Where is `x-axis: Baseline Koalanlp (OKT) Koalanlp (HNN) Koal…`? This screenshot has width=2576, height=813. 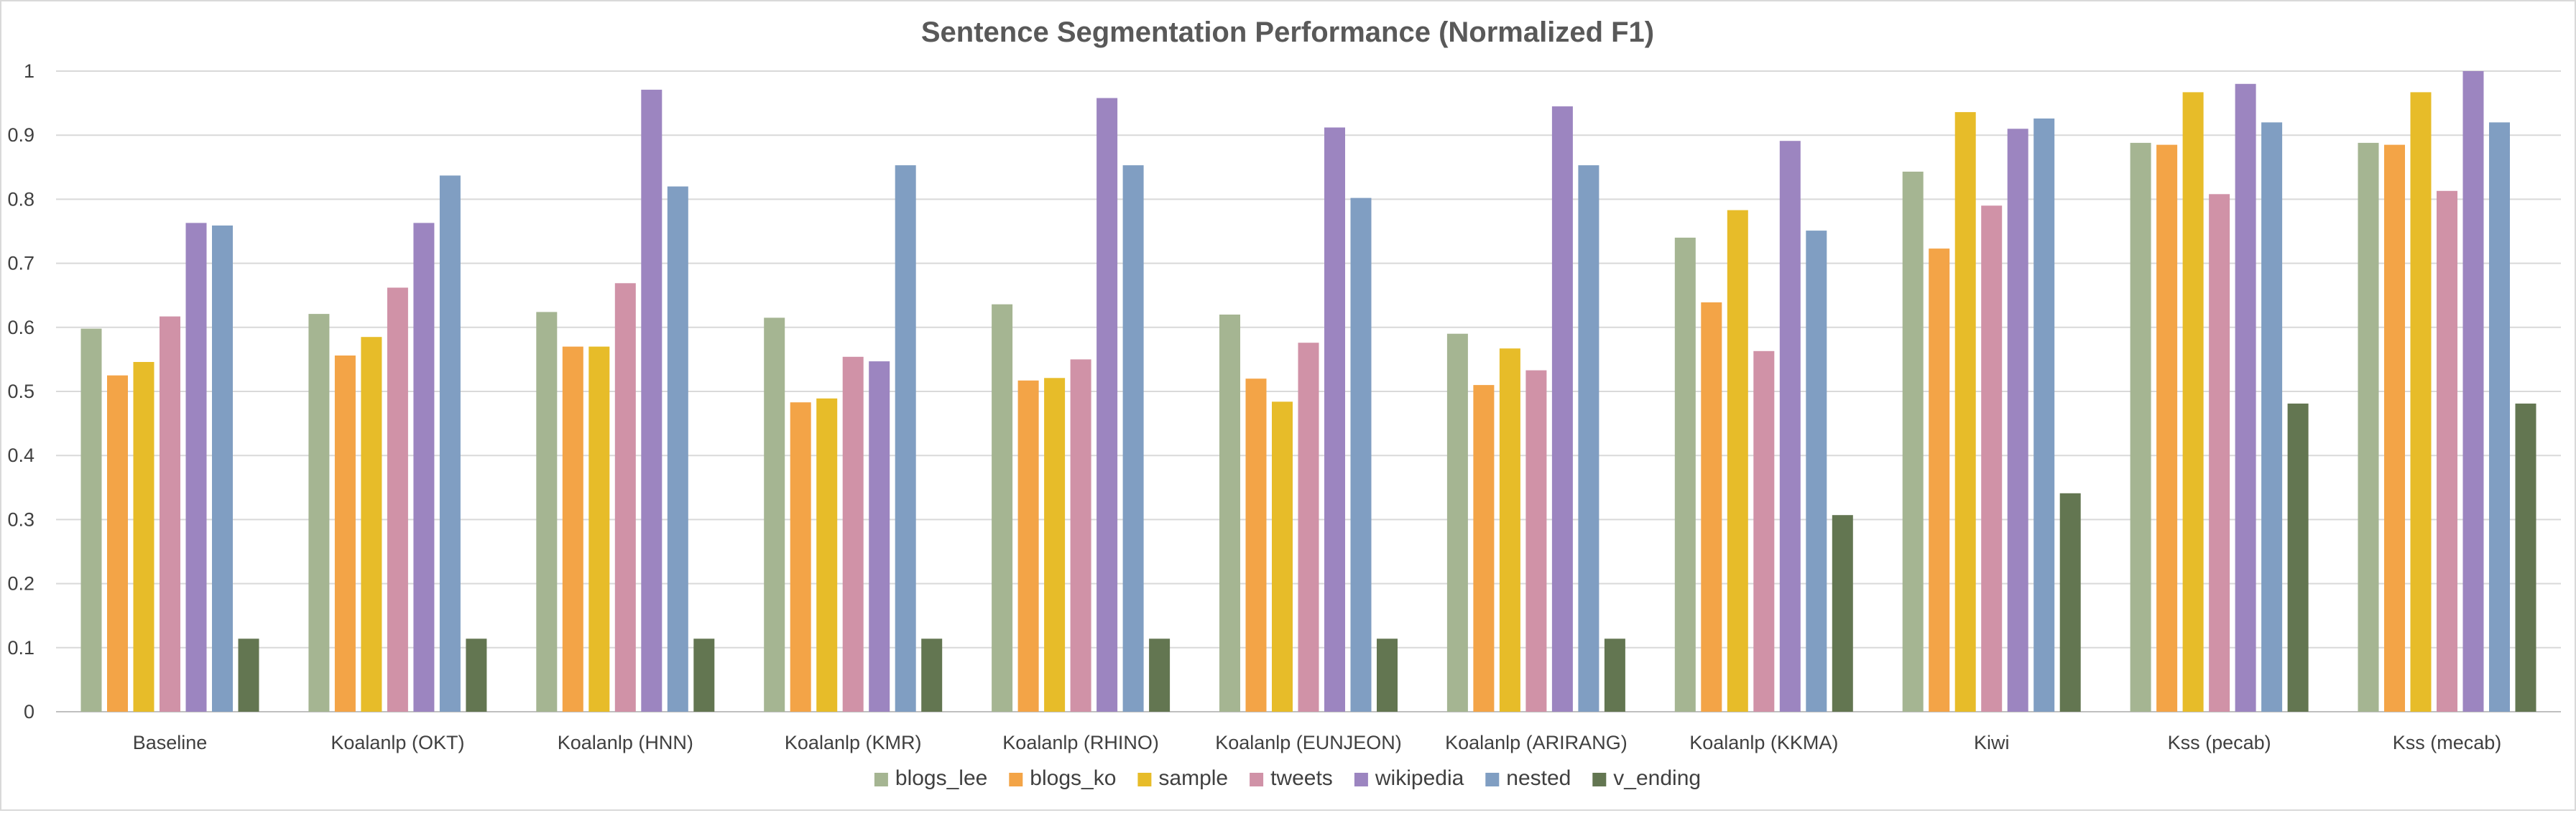
x-axis: Baseline Koalanlp (OKT) Koalanlp (HNN) Koal… is located at coordinates (1318, 742).